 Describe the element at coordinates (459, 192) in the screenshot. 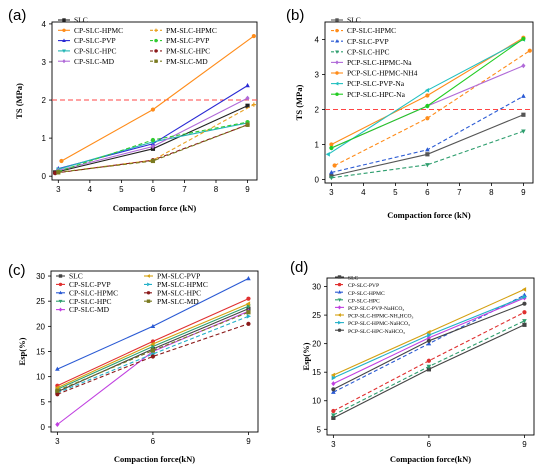

I see `x-tick-label: 7` at that location.